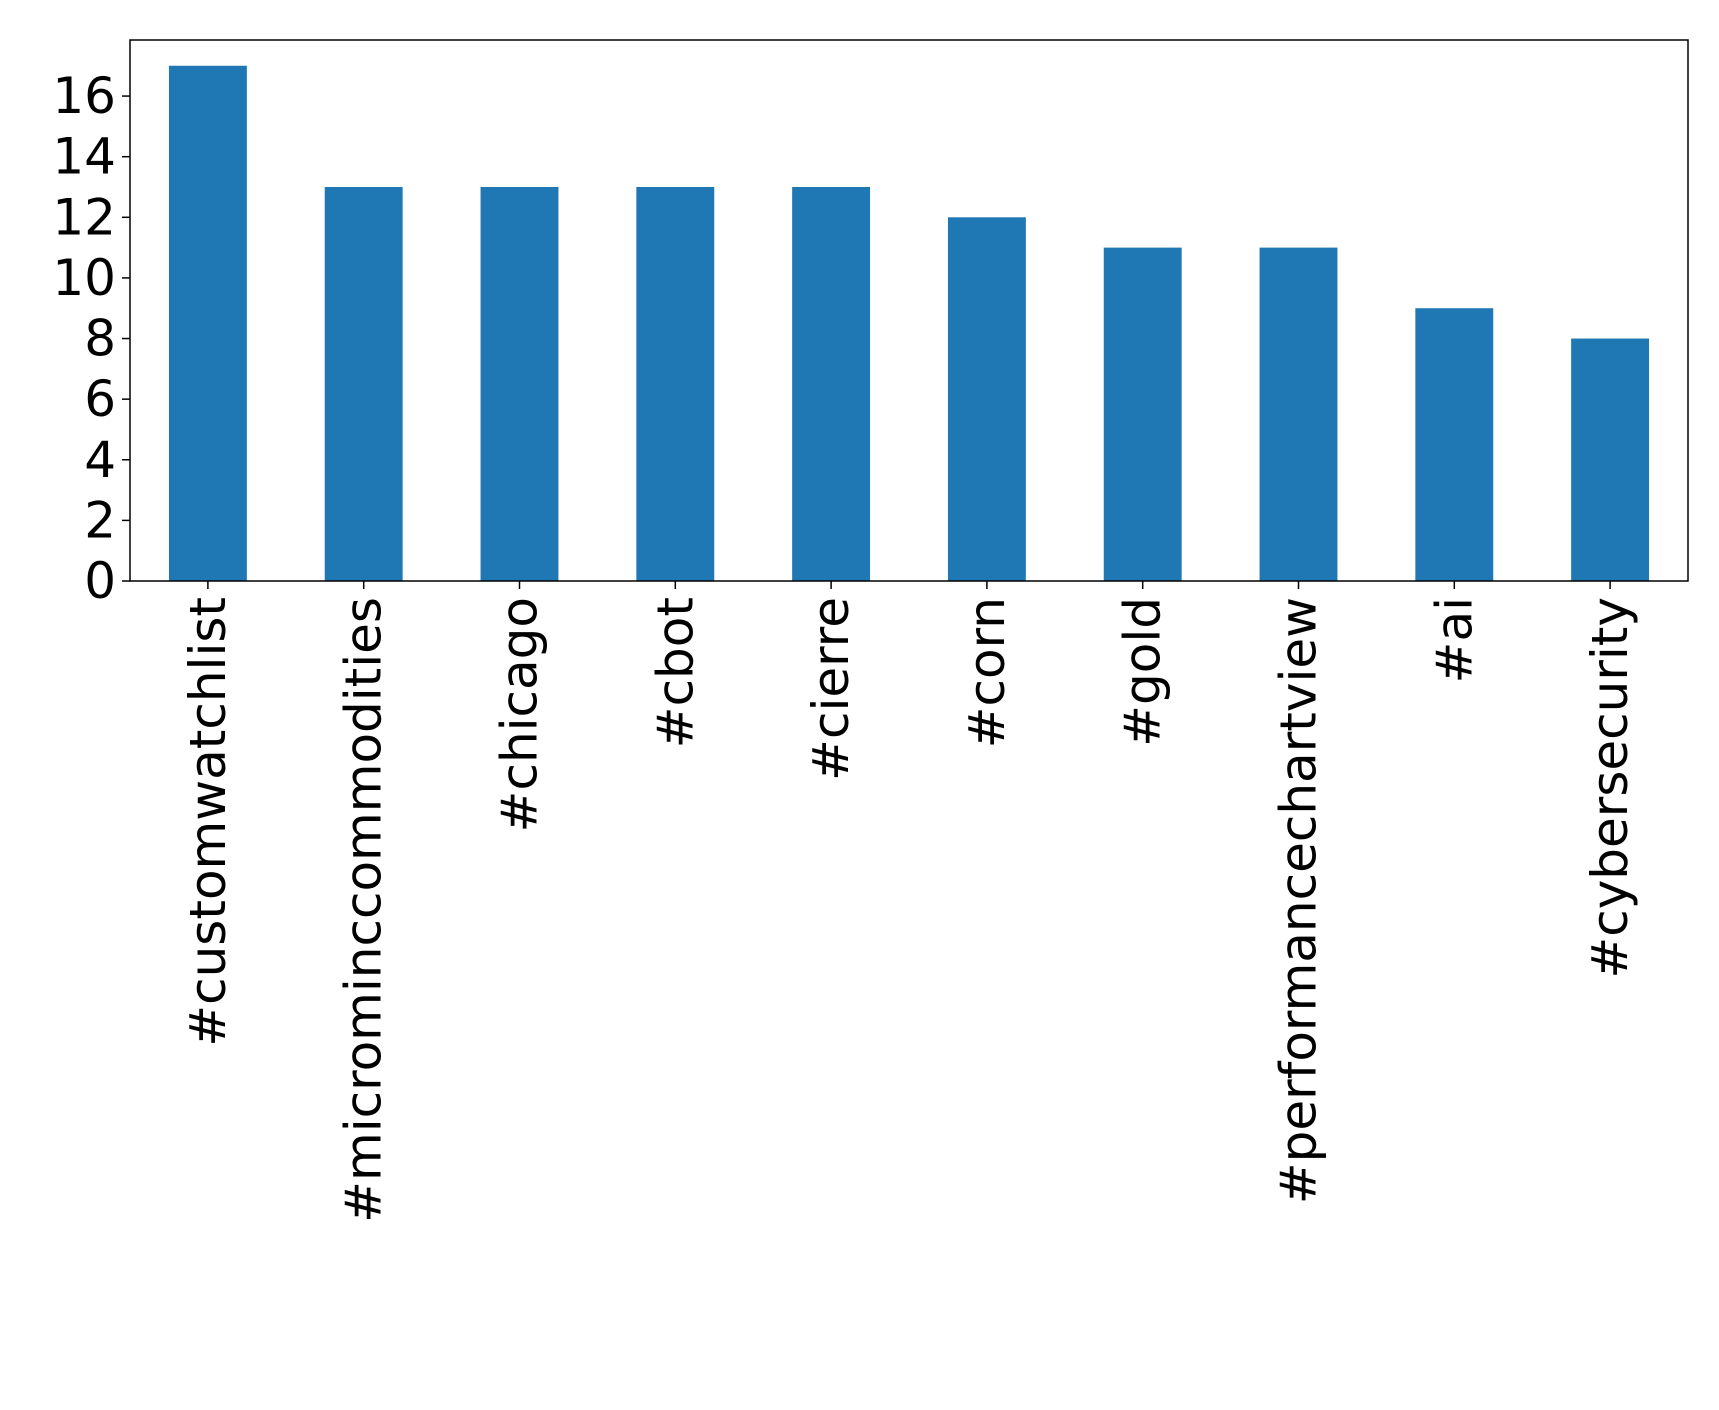 The width and height of the screenshot is (1719, 1410). Describe the element at coordinates (1610, 788) in the screenshot. I see `x-tick-label: #cybersecurity` at that location.